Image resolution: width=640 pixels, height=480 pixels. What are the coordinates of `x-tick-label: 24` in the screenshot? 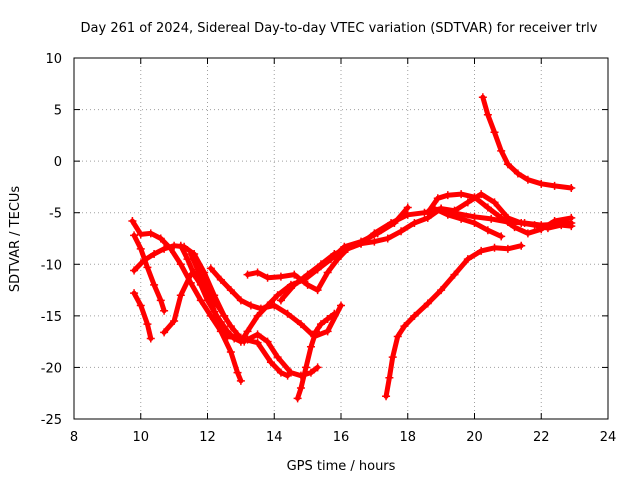 It's located at (608, 437).